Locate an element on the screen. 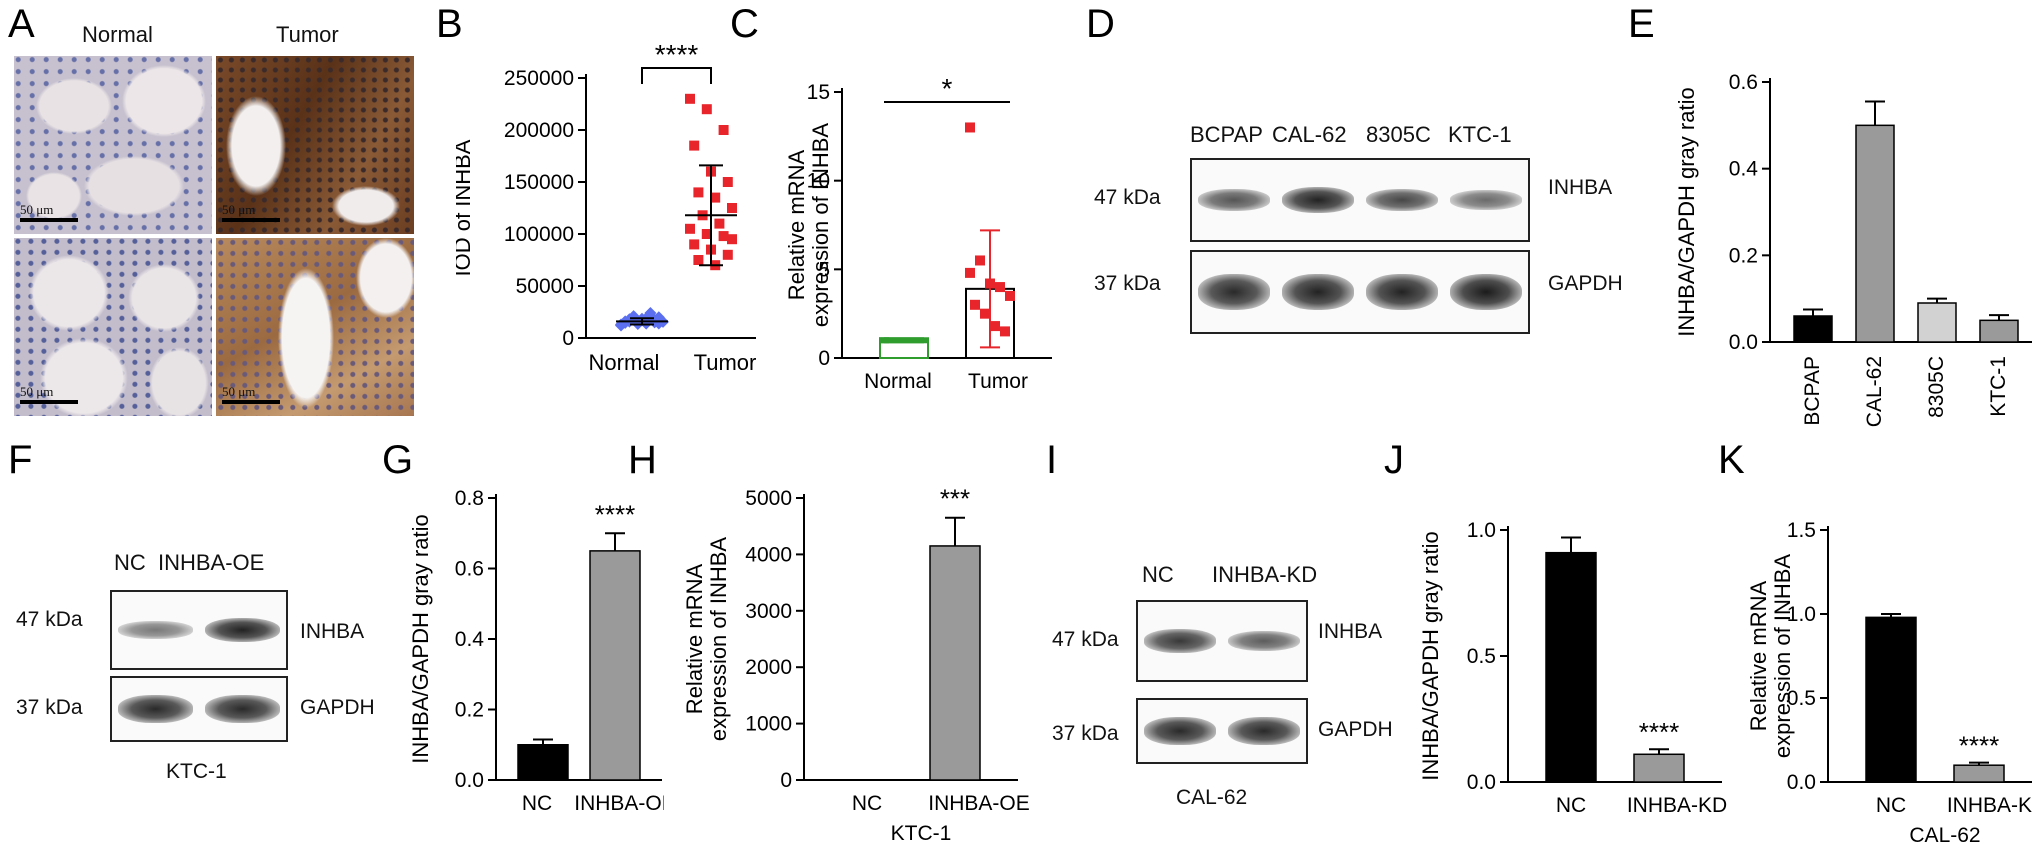 This screenshot has height=861, width=2032. blot-lane-label: INHBA-KD is located at coordinates (1265, 574).